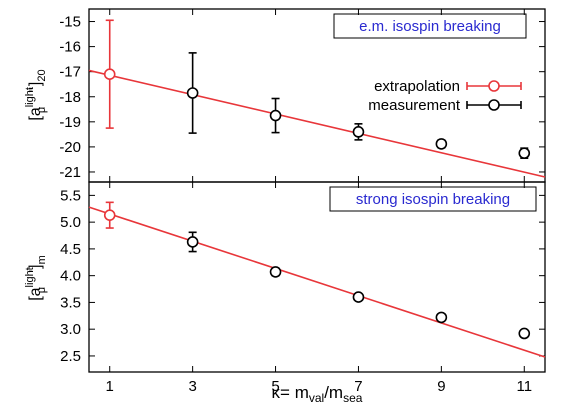 The image size is (581, 407). What do you see at coordinates (70, 329) in the screenshot?
I see `bottom-y-tick-label: 3.0` at bounding box center [70, 329].